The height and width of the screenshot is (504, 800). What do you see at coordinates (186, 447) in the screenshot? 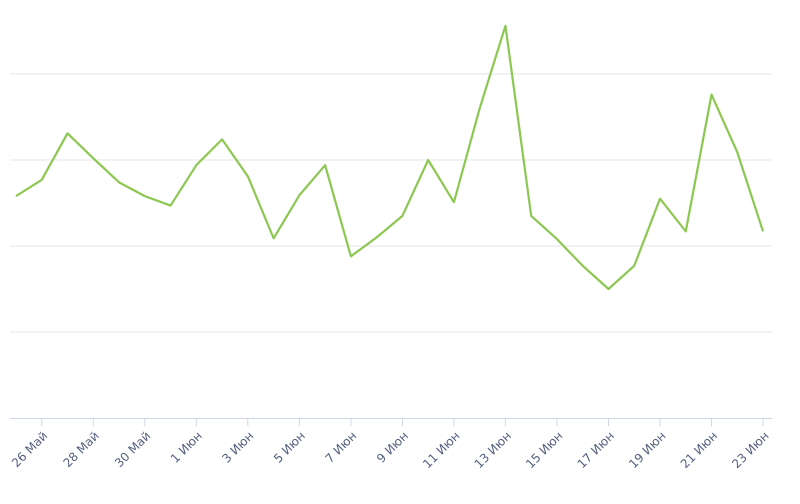
I see `x-tick-label: 1 Июн` at bounding box center [186, 447].